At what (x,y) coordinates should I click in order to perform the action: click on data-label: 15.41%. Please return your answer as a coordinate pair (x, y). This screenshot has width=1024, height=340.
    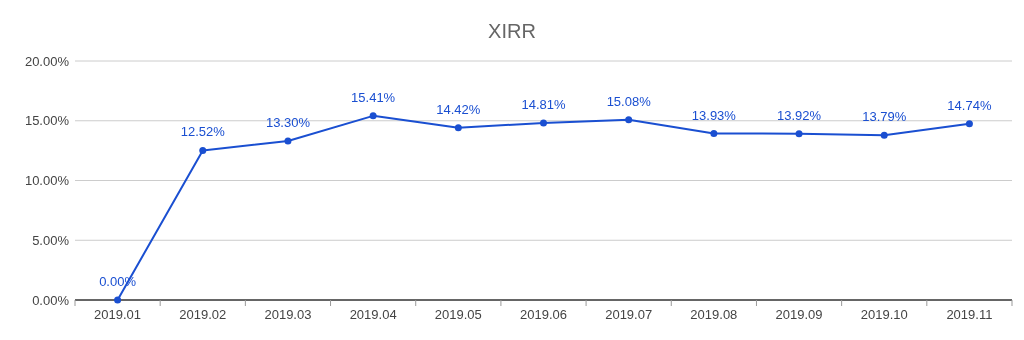
    Looking at the image, I should click on (373, 97).